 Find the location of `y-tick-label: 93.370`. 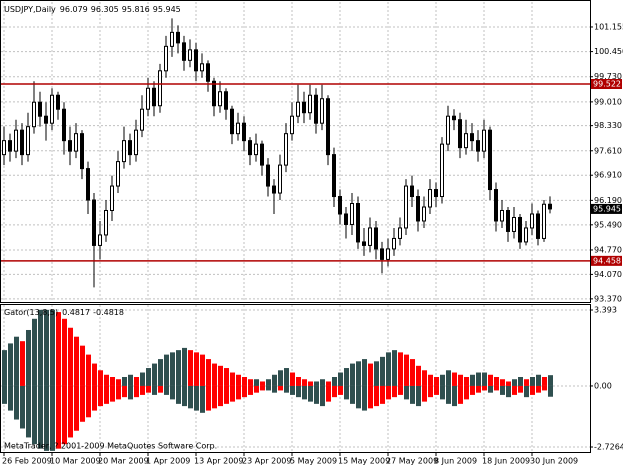

y-tick-label: 93.370 is located at coordinates (608, 298).